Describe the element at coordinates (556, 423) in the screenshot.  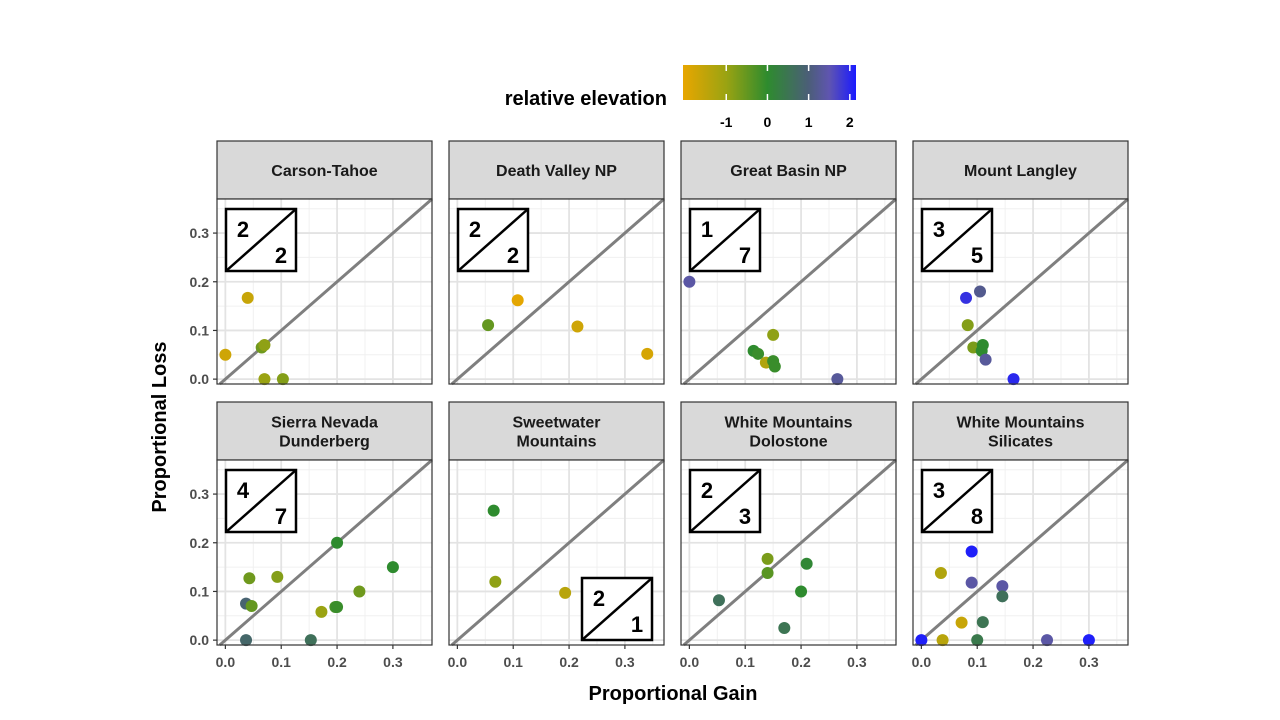
I see `facet-title: Sweetwater` at that location.